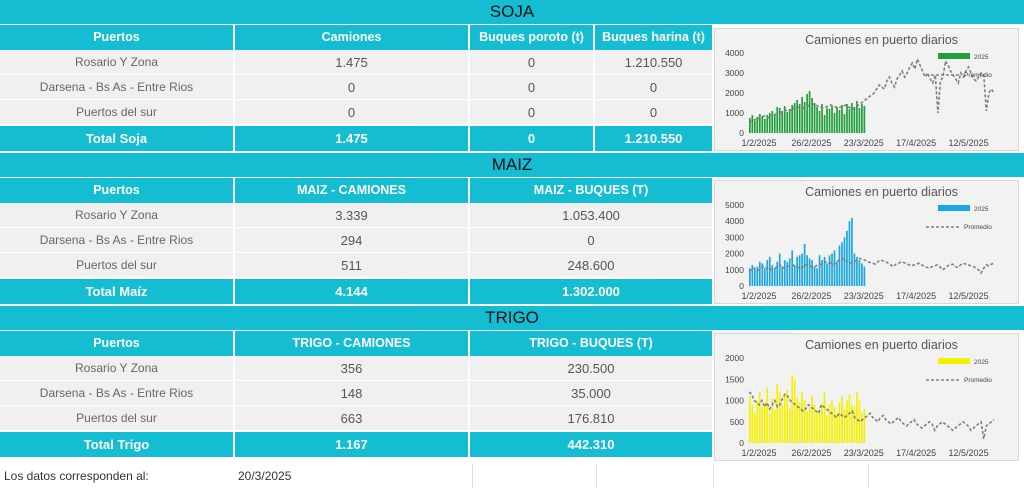  I want to click on trigo-row-camiones: 356, so click(352, 368).